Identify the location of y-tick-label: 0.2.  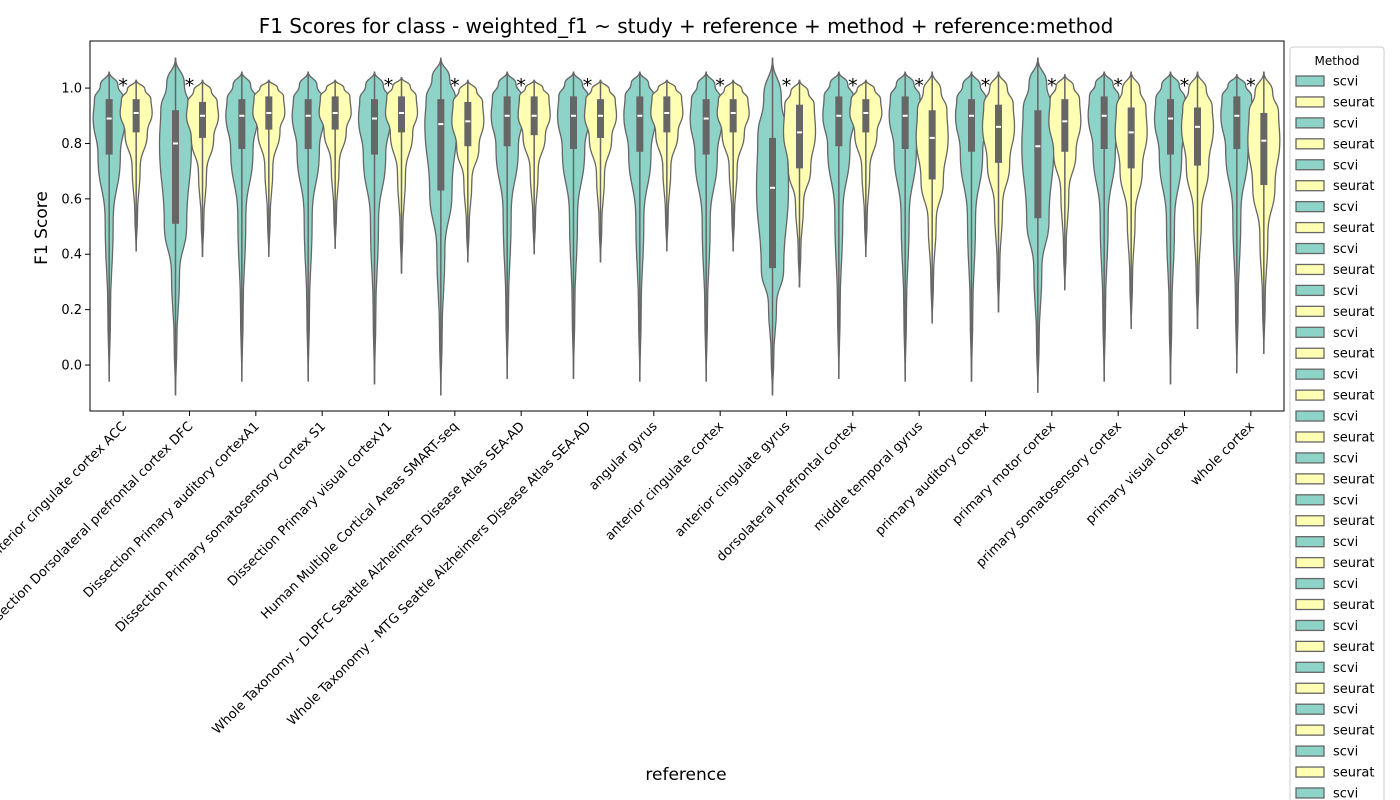
(71, 310).